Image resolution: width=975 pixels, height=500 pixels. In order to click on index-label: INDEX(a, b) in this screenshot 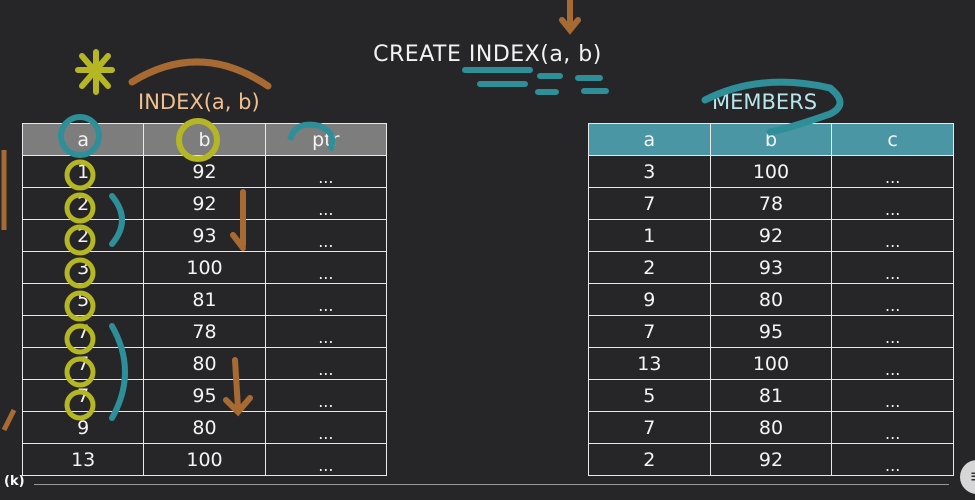, I will do `click(199, 102)`.